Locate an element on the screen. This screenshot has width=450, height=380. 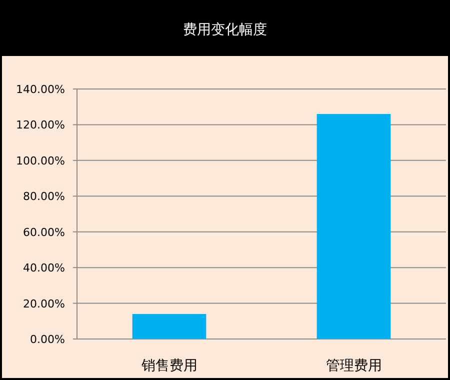
y-tick-label: 60.00% is located at coordinates (44, 232).